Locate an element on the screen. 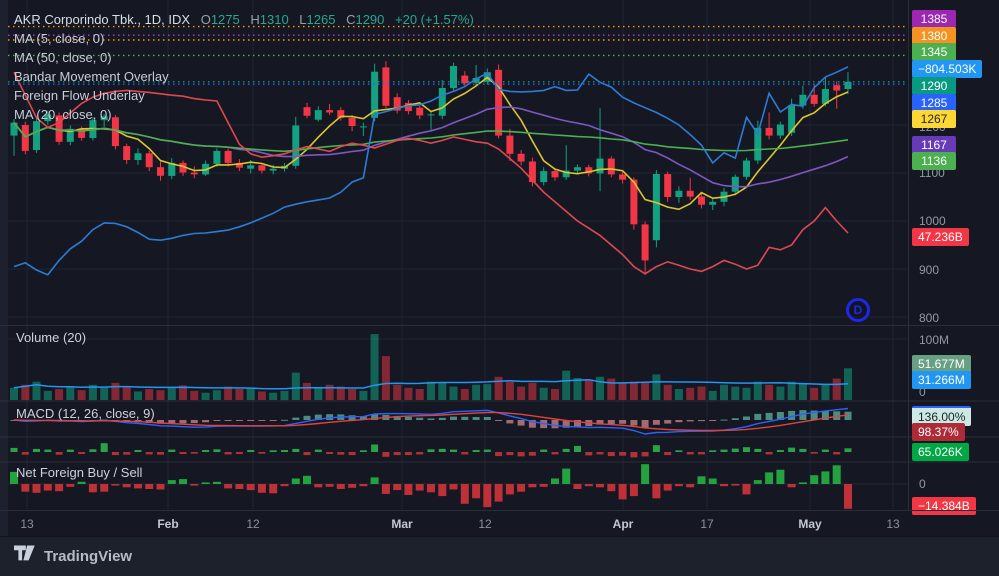  change-value: +20 (+1.57%) is located at coordinates (434, 19).